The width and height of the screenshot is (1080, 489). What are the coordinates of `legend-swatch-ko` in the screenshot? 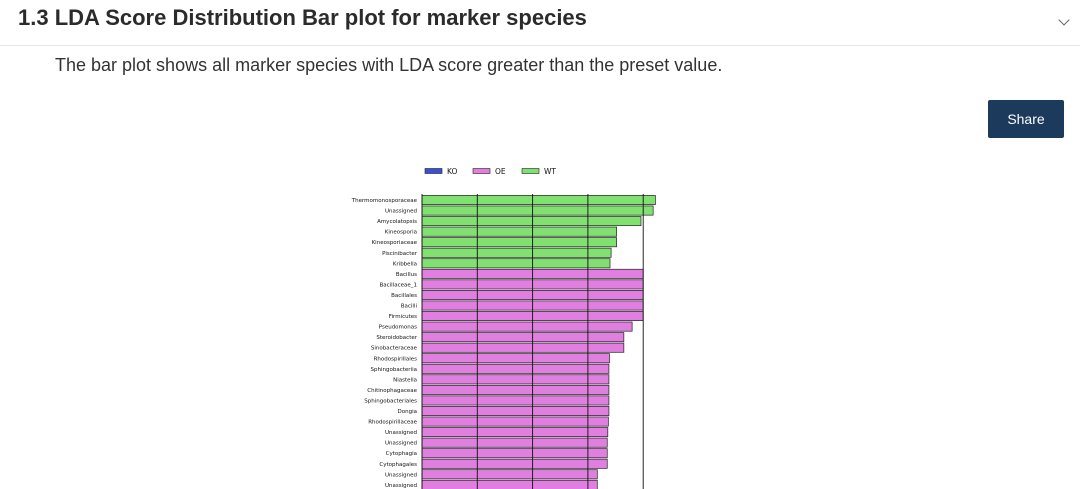 It's located at (433, 171).